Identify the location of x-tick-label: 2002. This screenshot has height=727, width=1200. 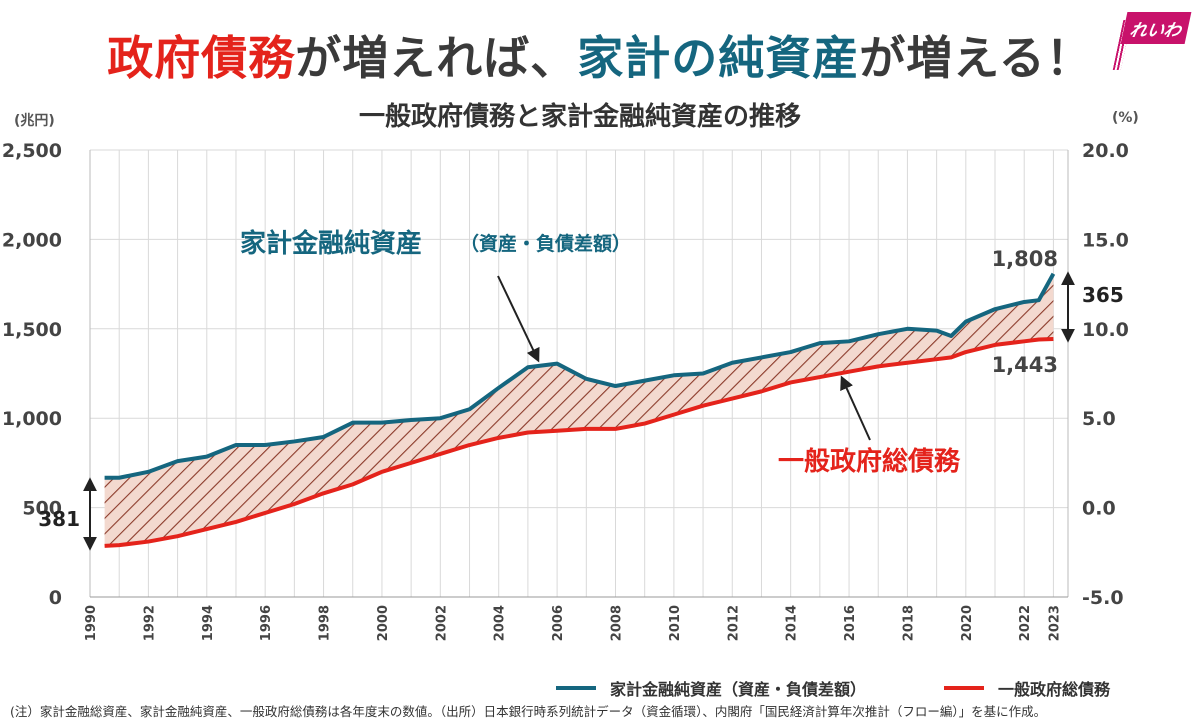
(441, 623).